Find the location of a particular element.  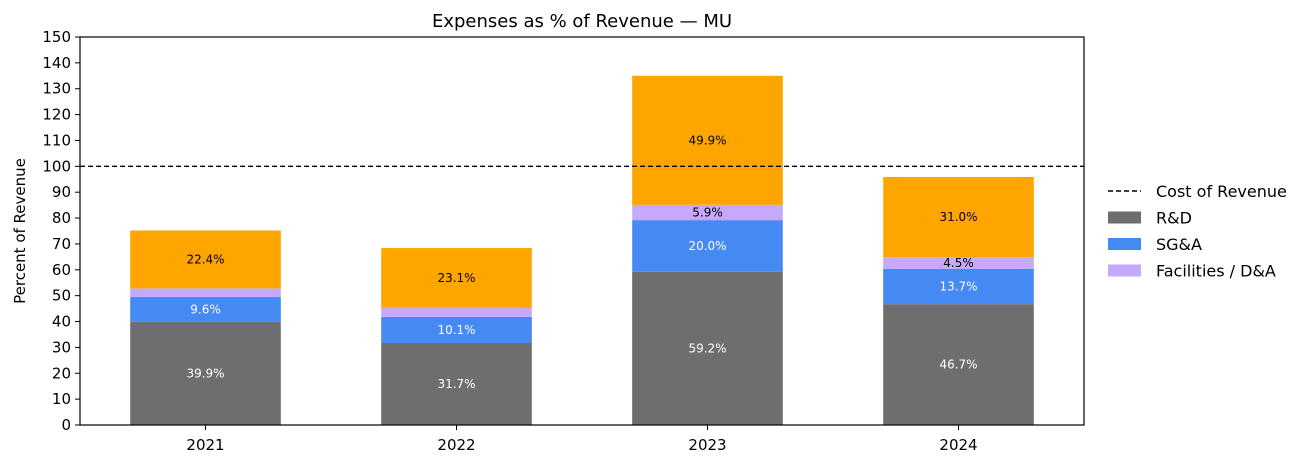

legend-label: R&D is located at coordinates (1174, 218).